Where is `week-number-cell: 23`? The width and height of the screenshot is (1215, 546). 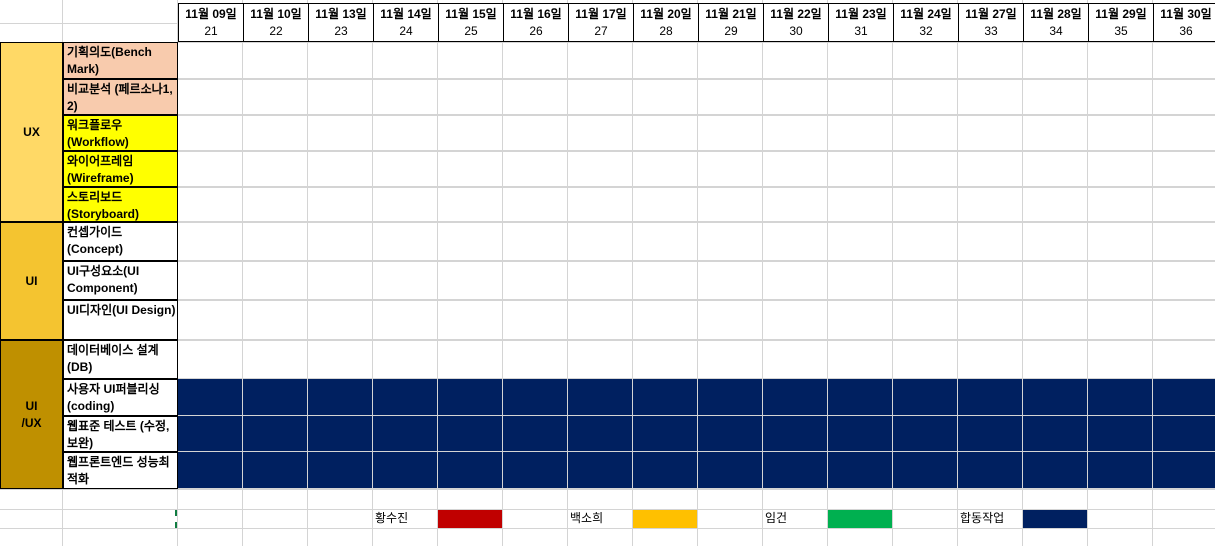
week-number-cell: 23 is located at coordinates (340, 32).